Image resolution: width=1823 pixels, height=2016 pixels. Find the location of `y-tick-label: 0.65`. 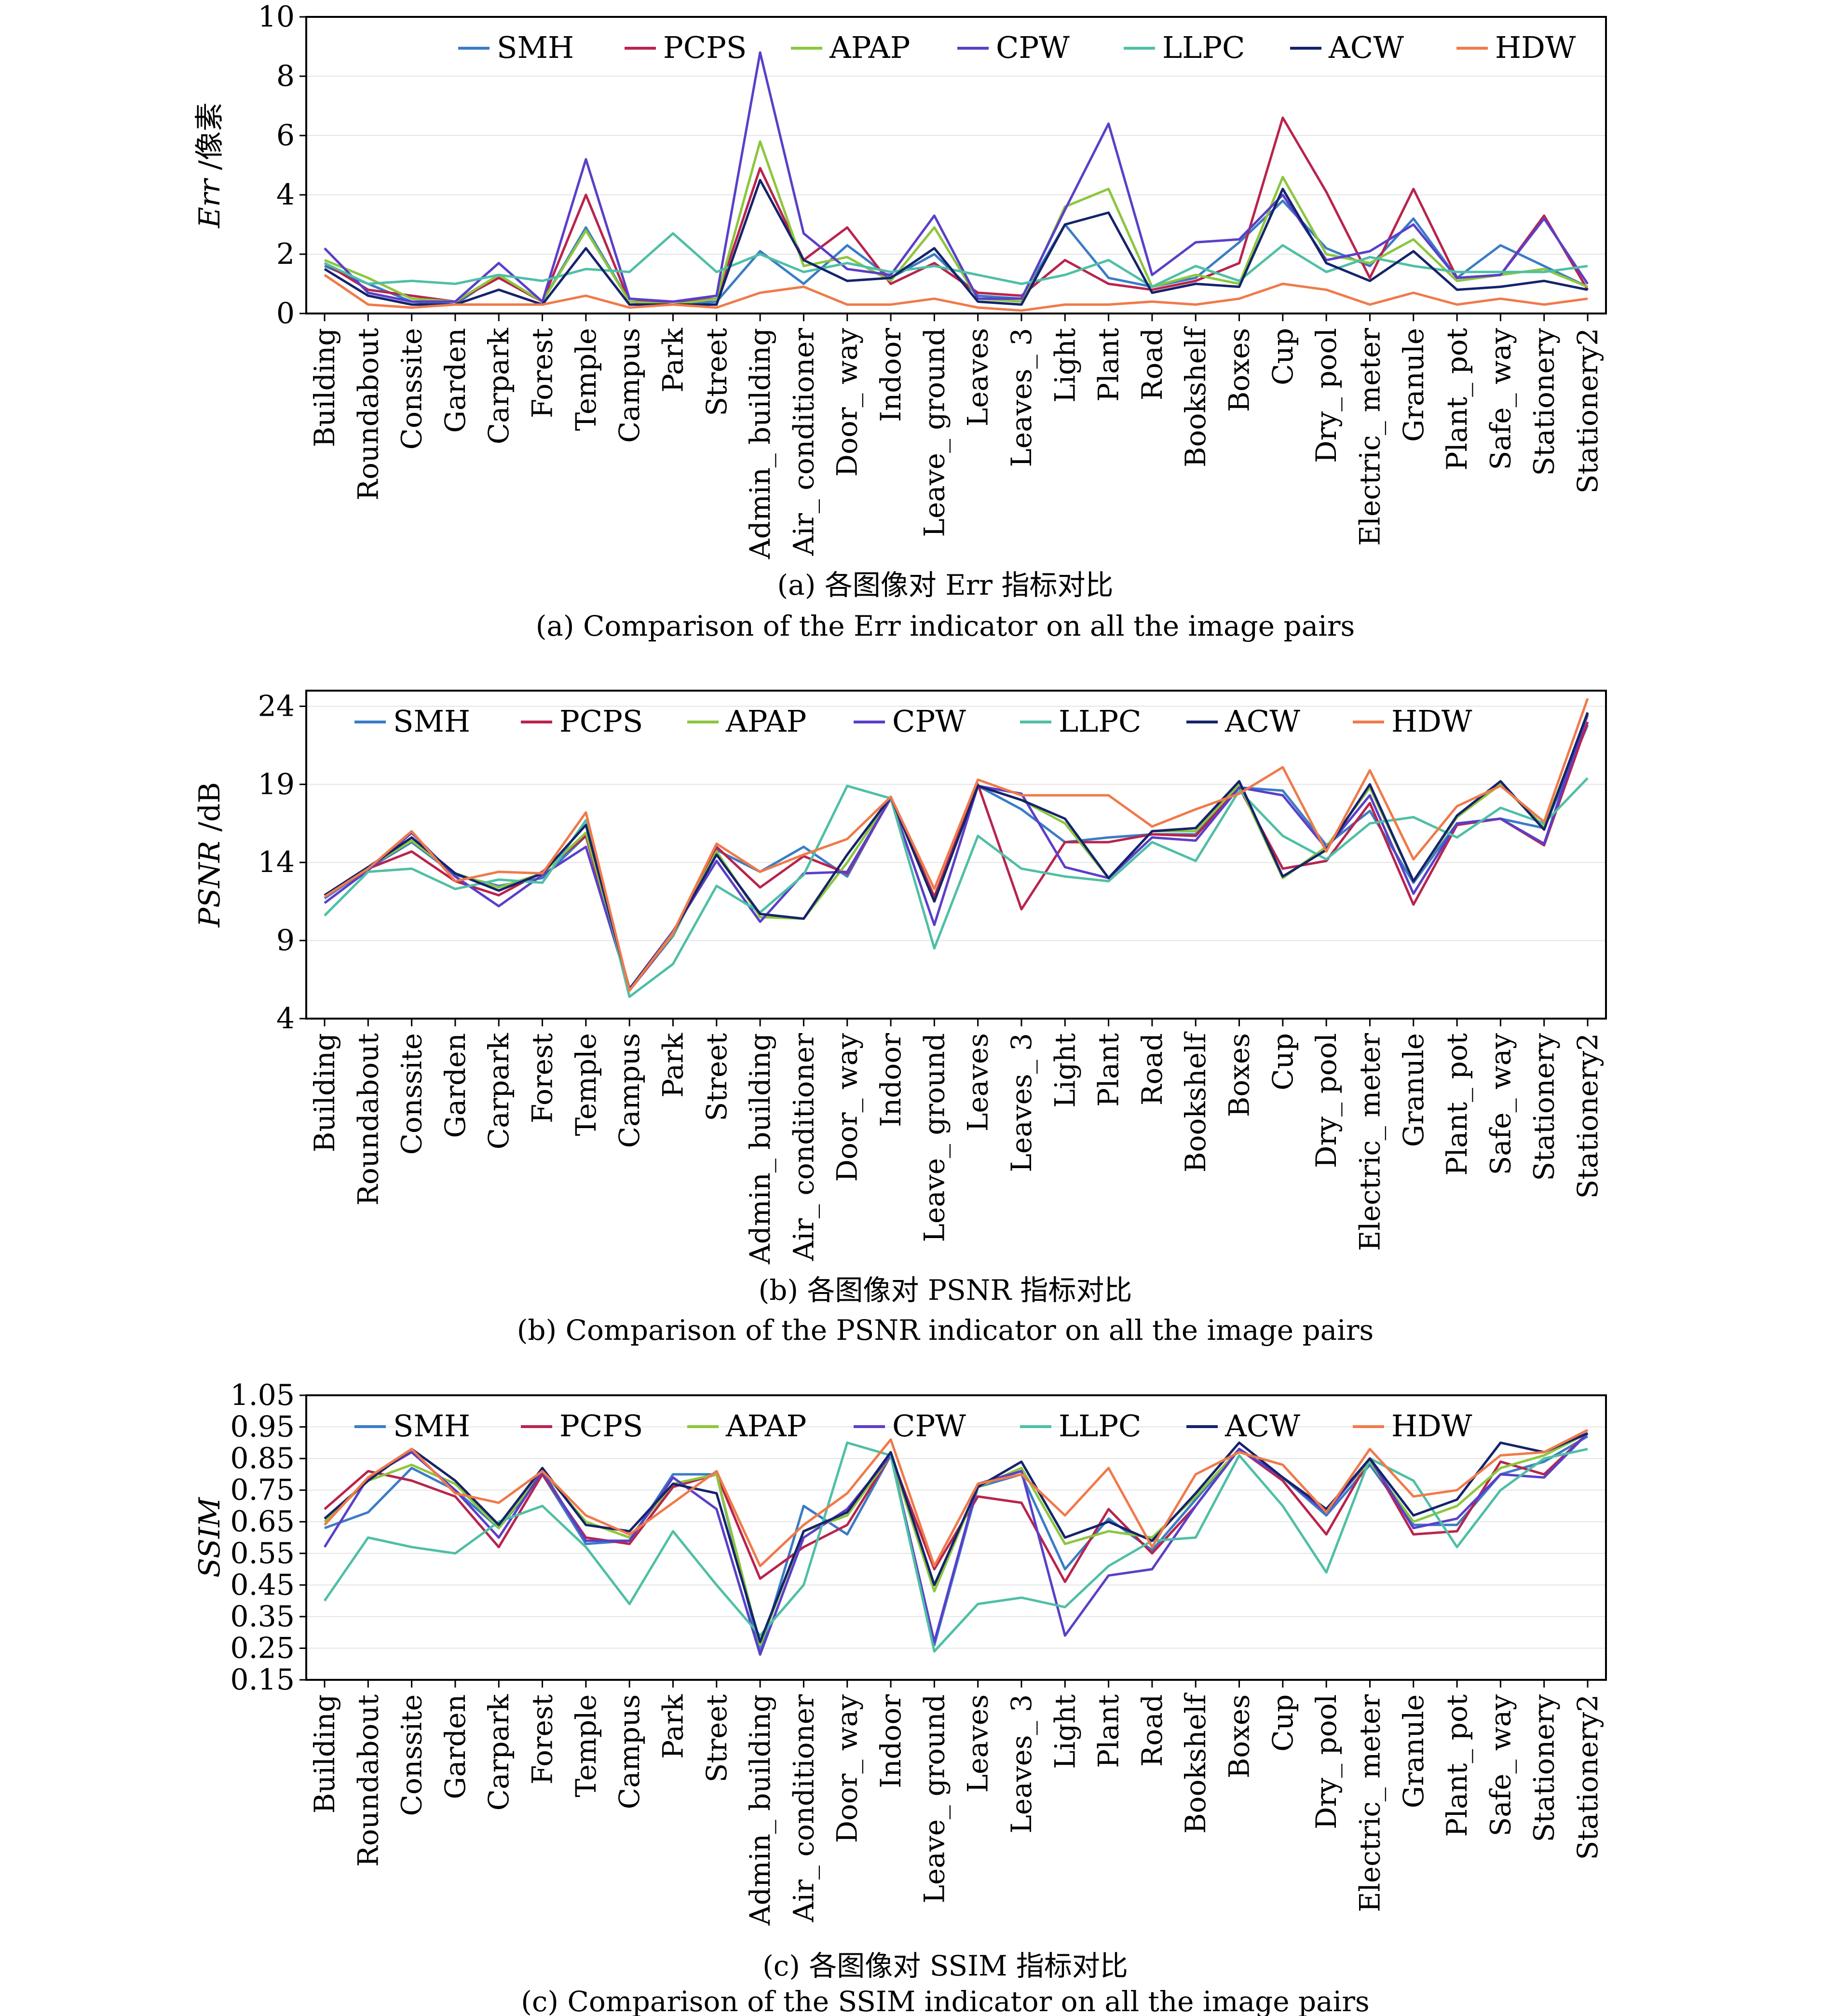

y-tick-label: 0.65 is located at coordinates (263, 1522).